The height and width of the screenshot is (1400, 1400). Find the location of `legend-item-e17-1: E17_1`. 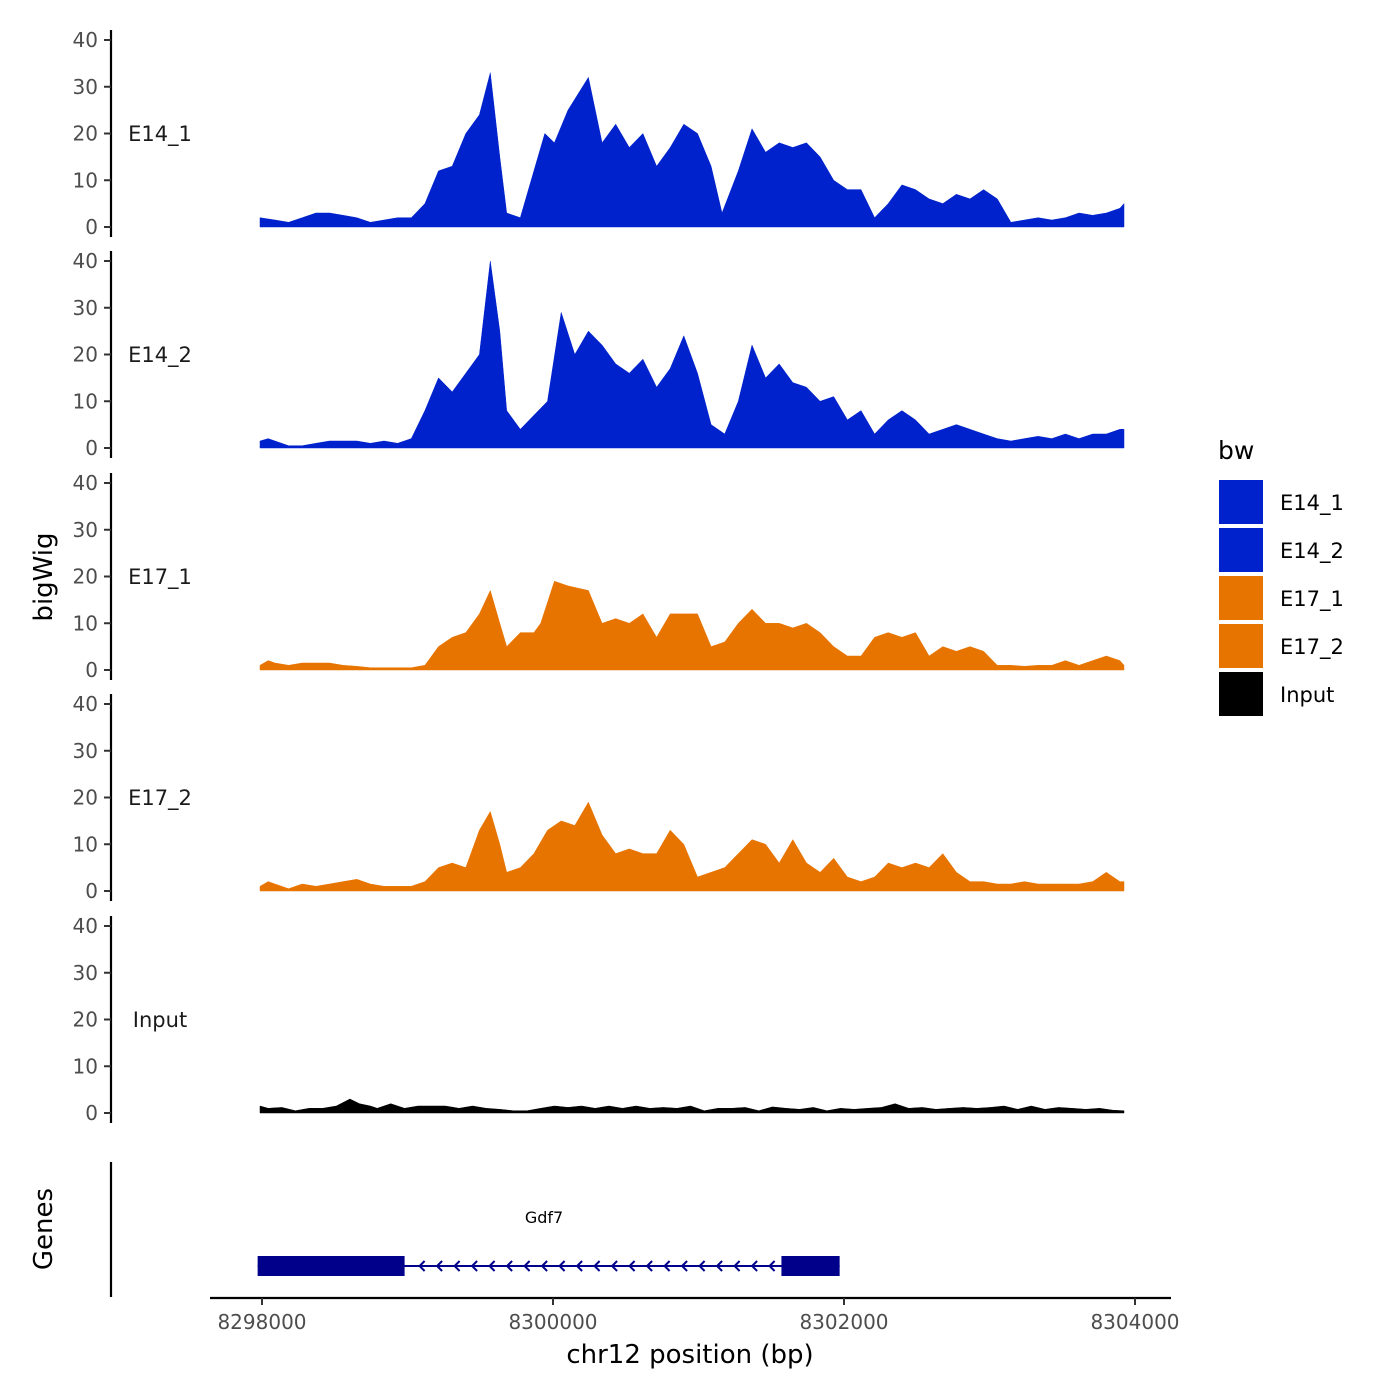

legend-item-e17-1: E17_1 is located at coordinates (1281, 598).